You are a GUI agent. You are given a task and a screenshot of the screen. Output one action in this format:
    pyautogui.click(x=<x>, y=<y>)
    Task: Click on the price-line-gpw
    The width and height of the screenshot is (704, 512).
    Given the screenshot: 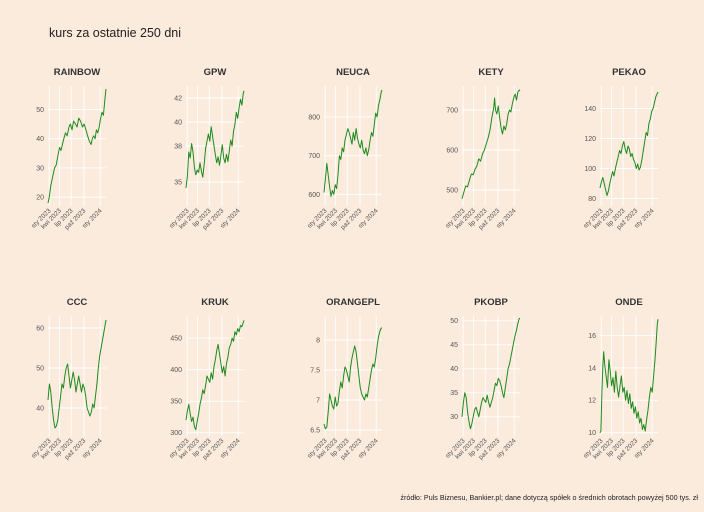 What is the action you would take?
    pyautogui.click(x=215, y=139)
    